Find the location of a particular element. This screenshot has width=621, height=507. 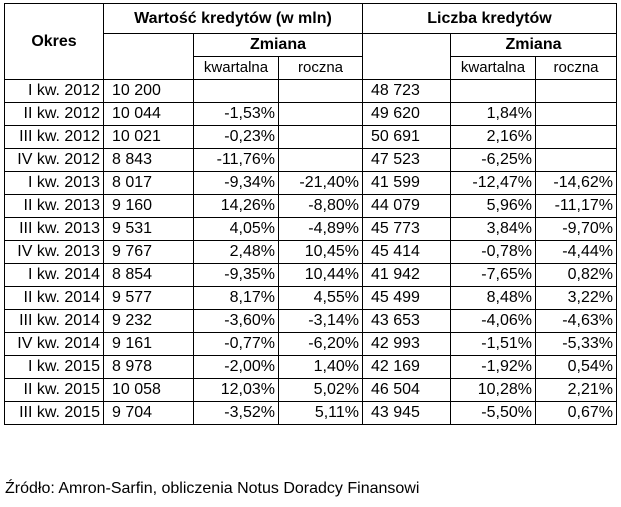

count-cell: 45 414 is located at coordinates (406, 252).